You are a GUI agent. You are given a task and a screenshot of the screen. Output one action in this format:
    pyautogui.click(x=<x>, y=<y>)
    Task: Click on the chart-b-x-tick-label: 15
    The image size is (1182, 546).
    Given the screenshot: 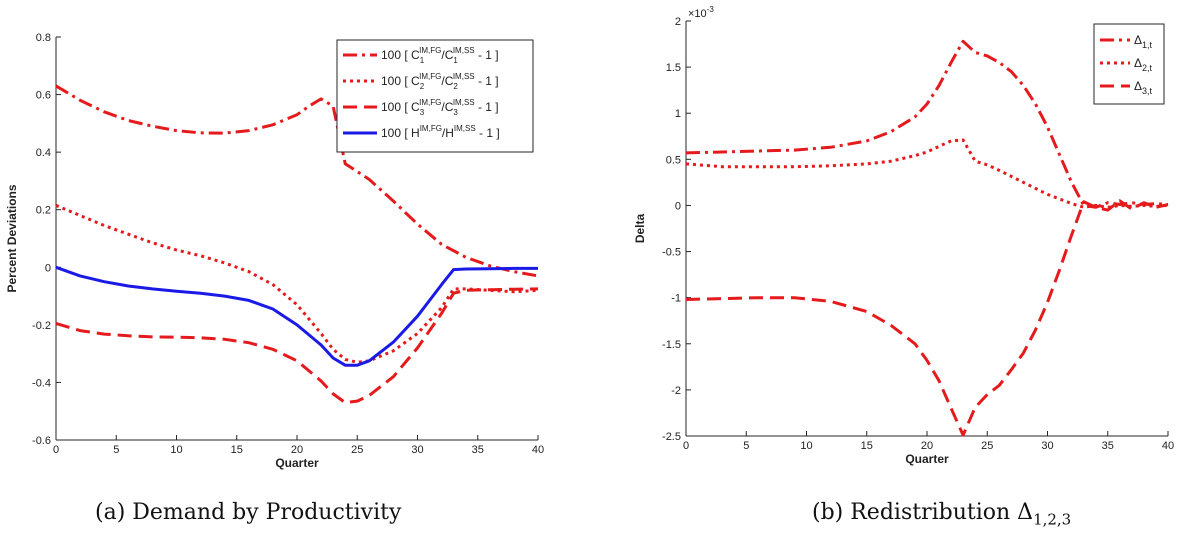 What is the action you would take?
    pyautogui.click(x=867, y=446)
    